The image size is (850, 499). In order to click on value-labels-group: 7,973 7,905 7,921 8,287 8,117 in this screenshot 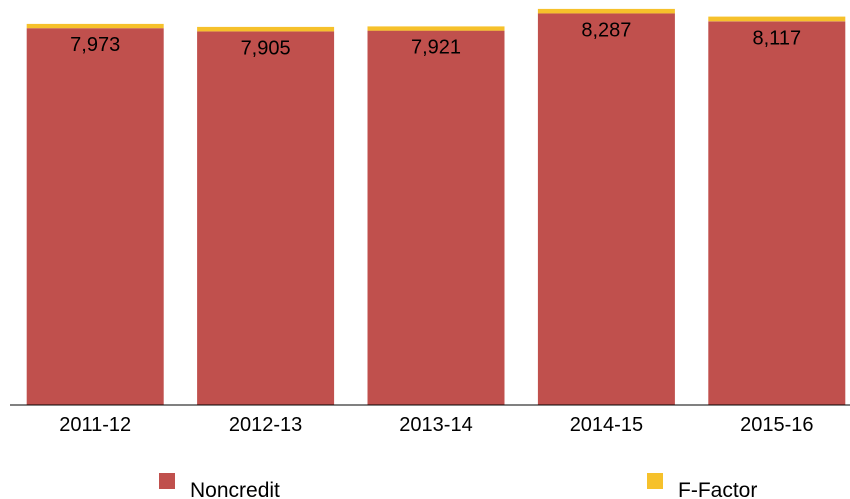, I will do `click(435, 39)`.